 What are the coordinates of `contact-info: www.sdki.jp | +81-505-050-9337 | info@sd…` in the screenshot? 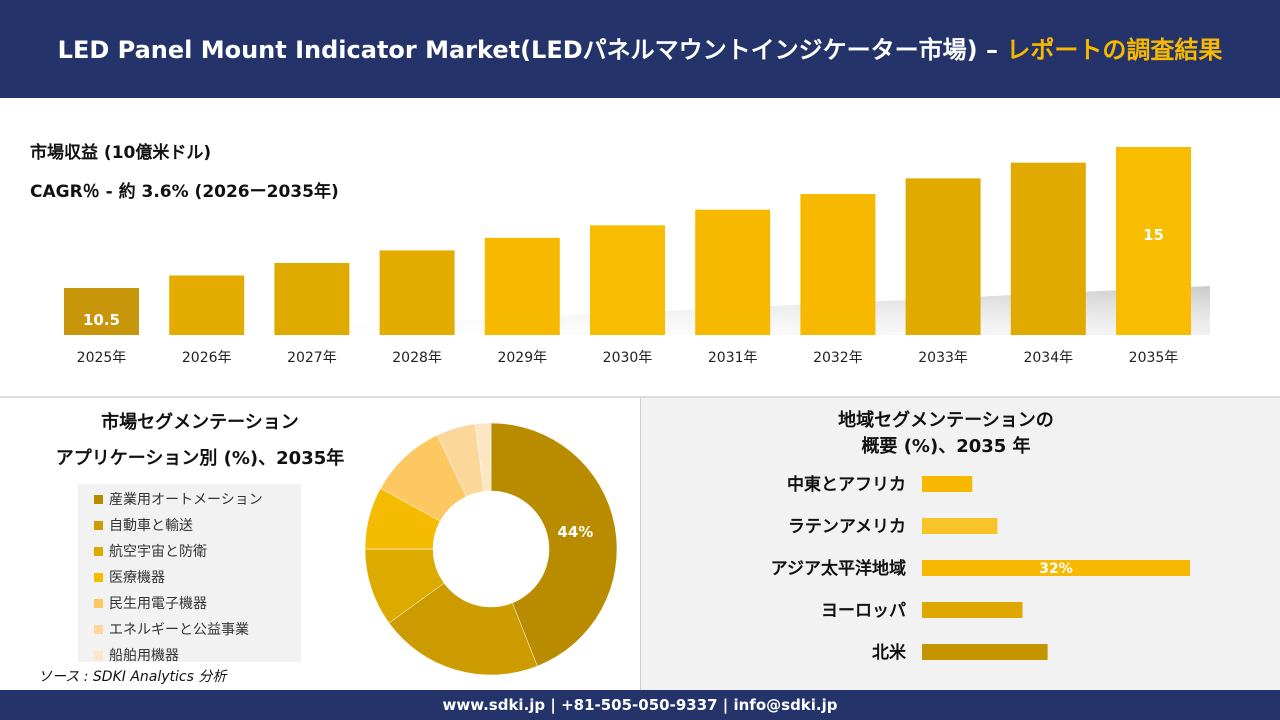 It's located at (640, 705).